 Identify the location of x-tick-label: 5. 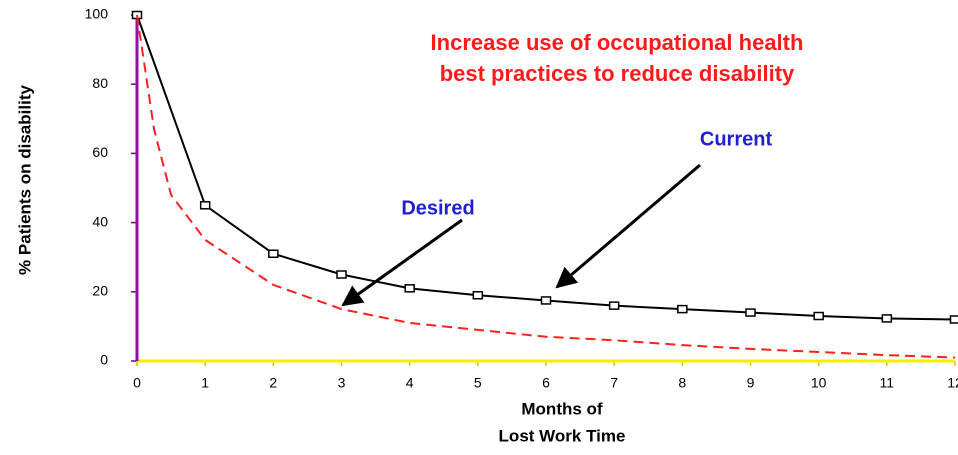
(478, 383).